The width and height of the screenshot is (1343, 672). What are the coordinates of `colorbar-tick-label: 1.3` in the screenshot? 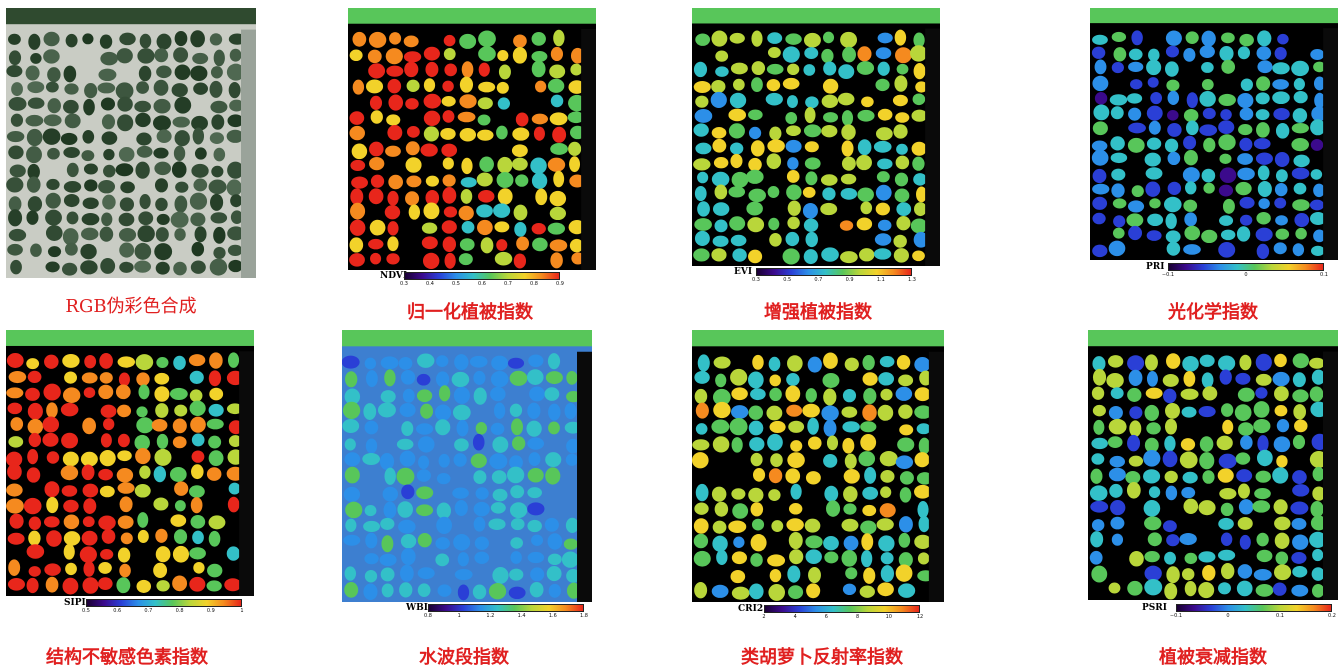 It's located at (912, 280).